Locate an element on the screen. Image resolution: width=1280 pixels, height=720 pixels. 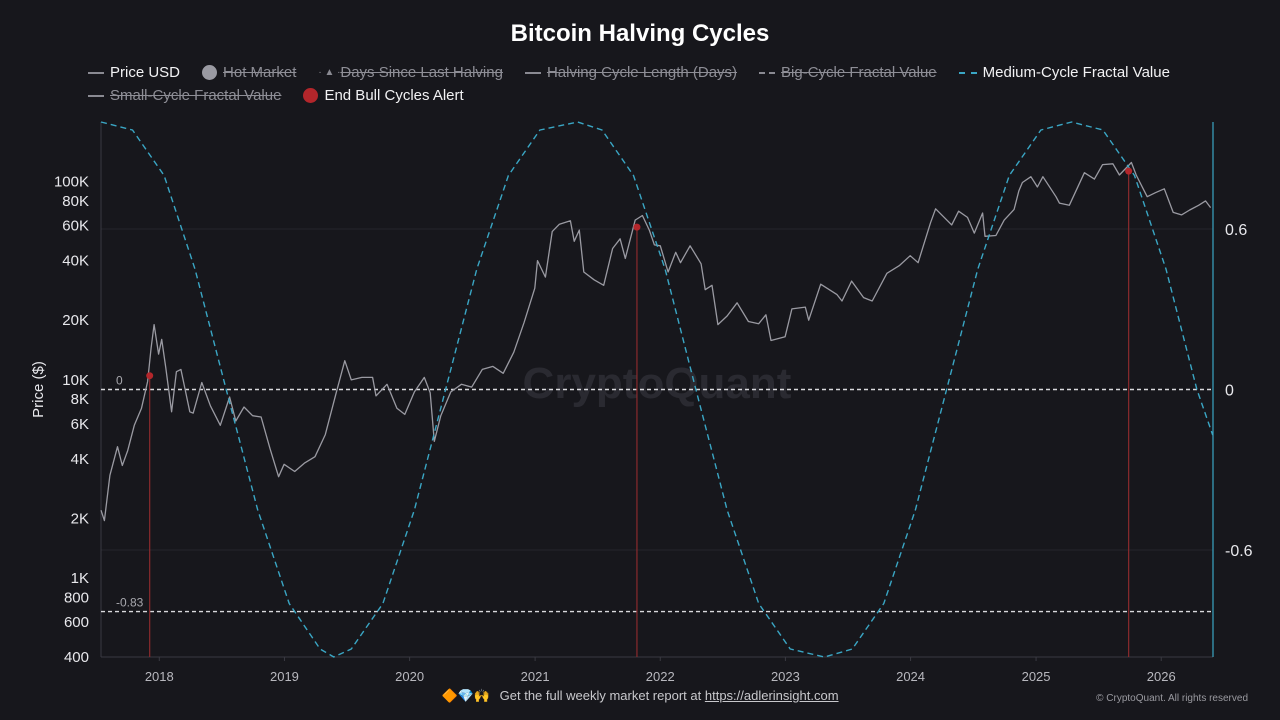
legend-item-halving-cycle-length: Halving Cycle Length (Days) is located at coordinates (631, 72).